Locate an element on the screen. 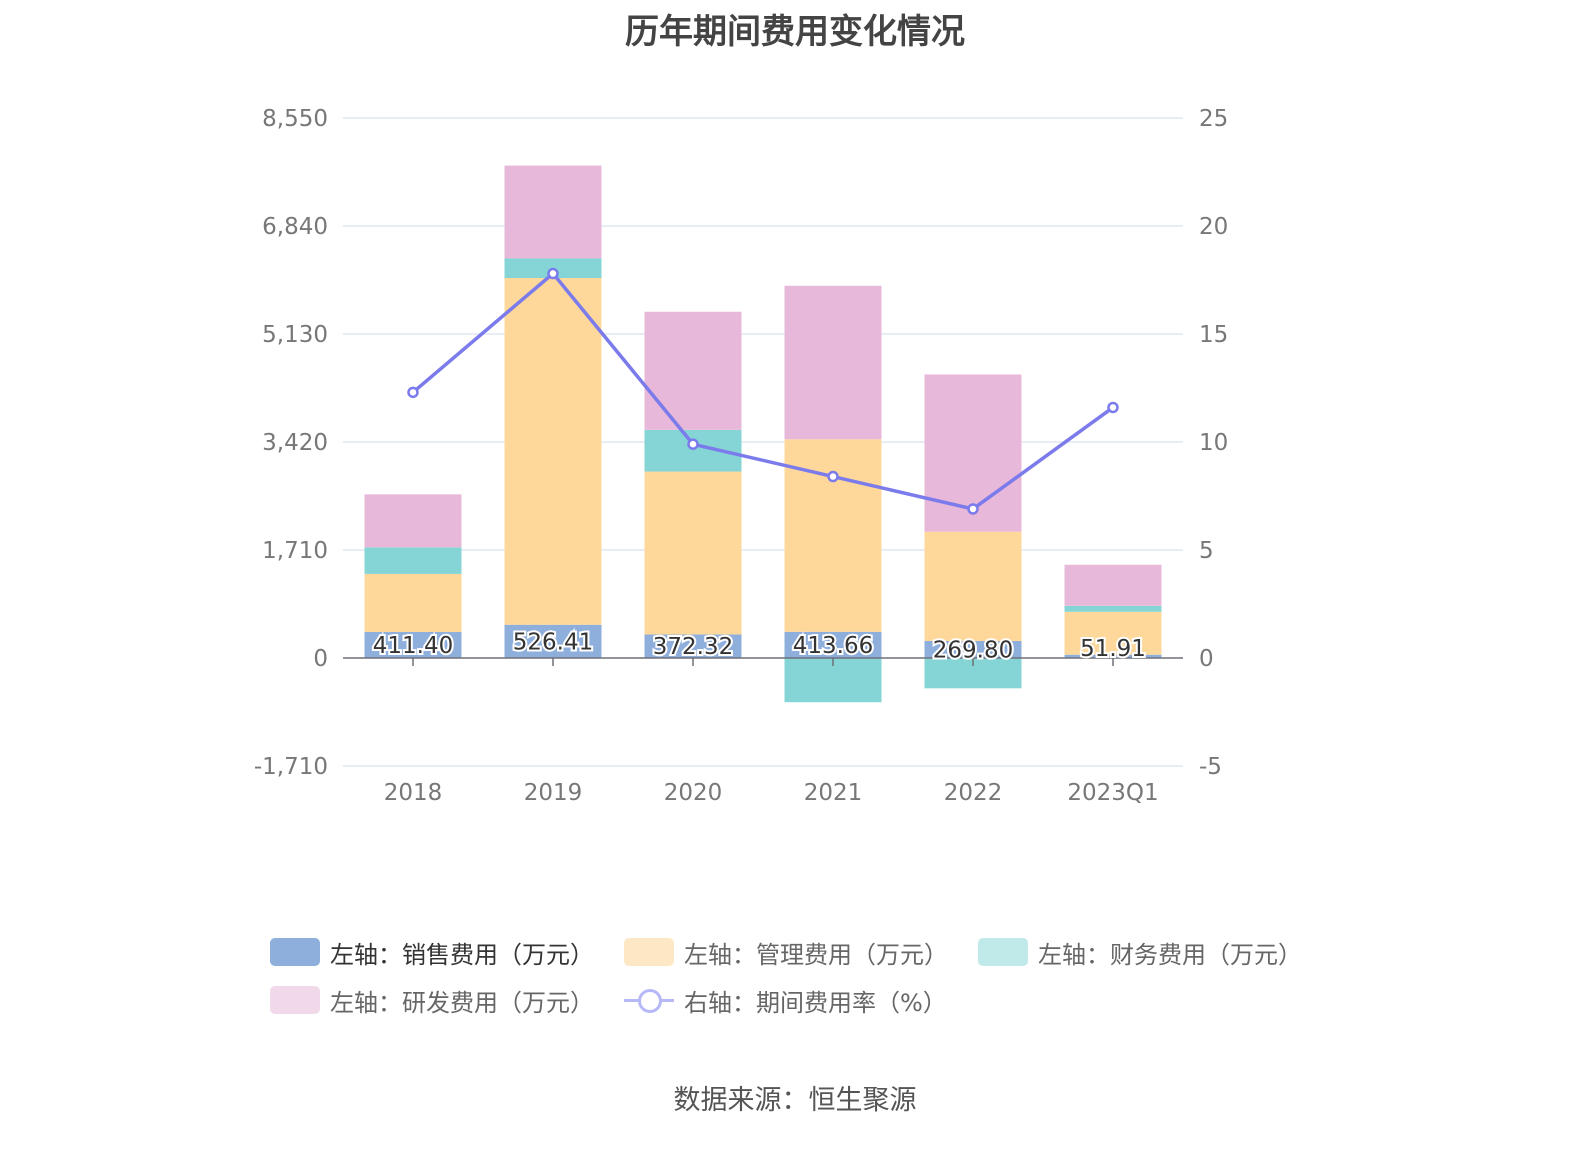 This screenshot has height=1150, width=1590. right-axis-tick-label: 0 is located at coordinates (1206, 659).